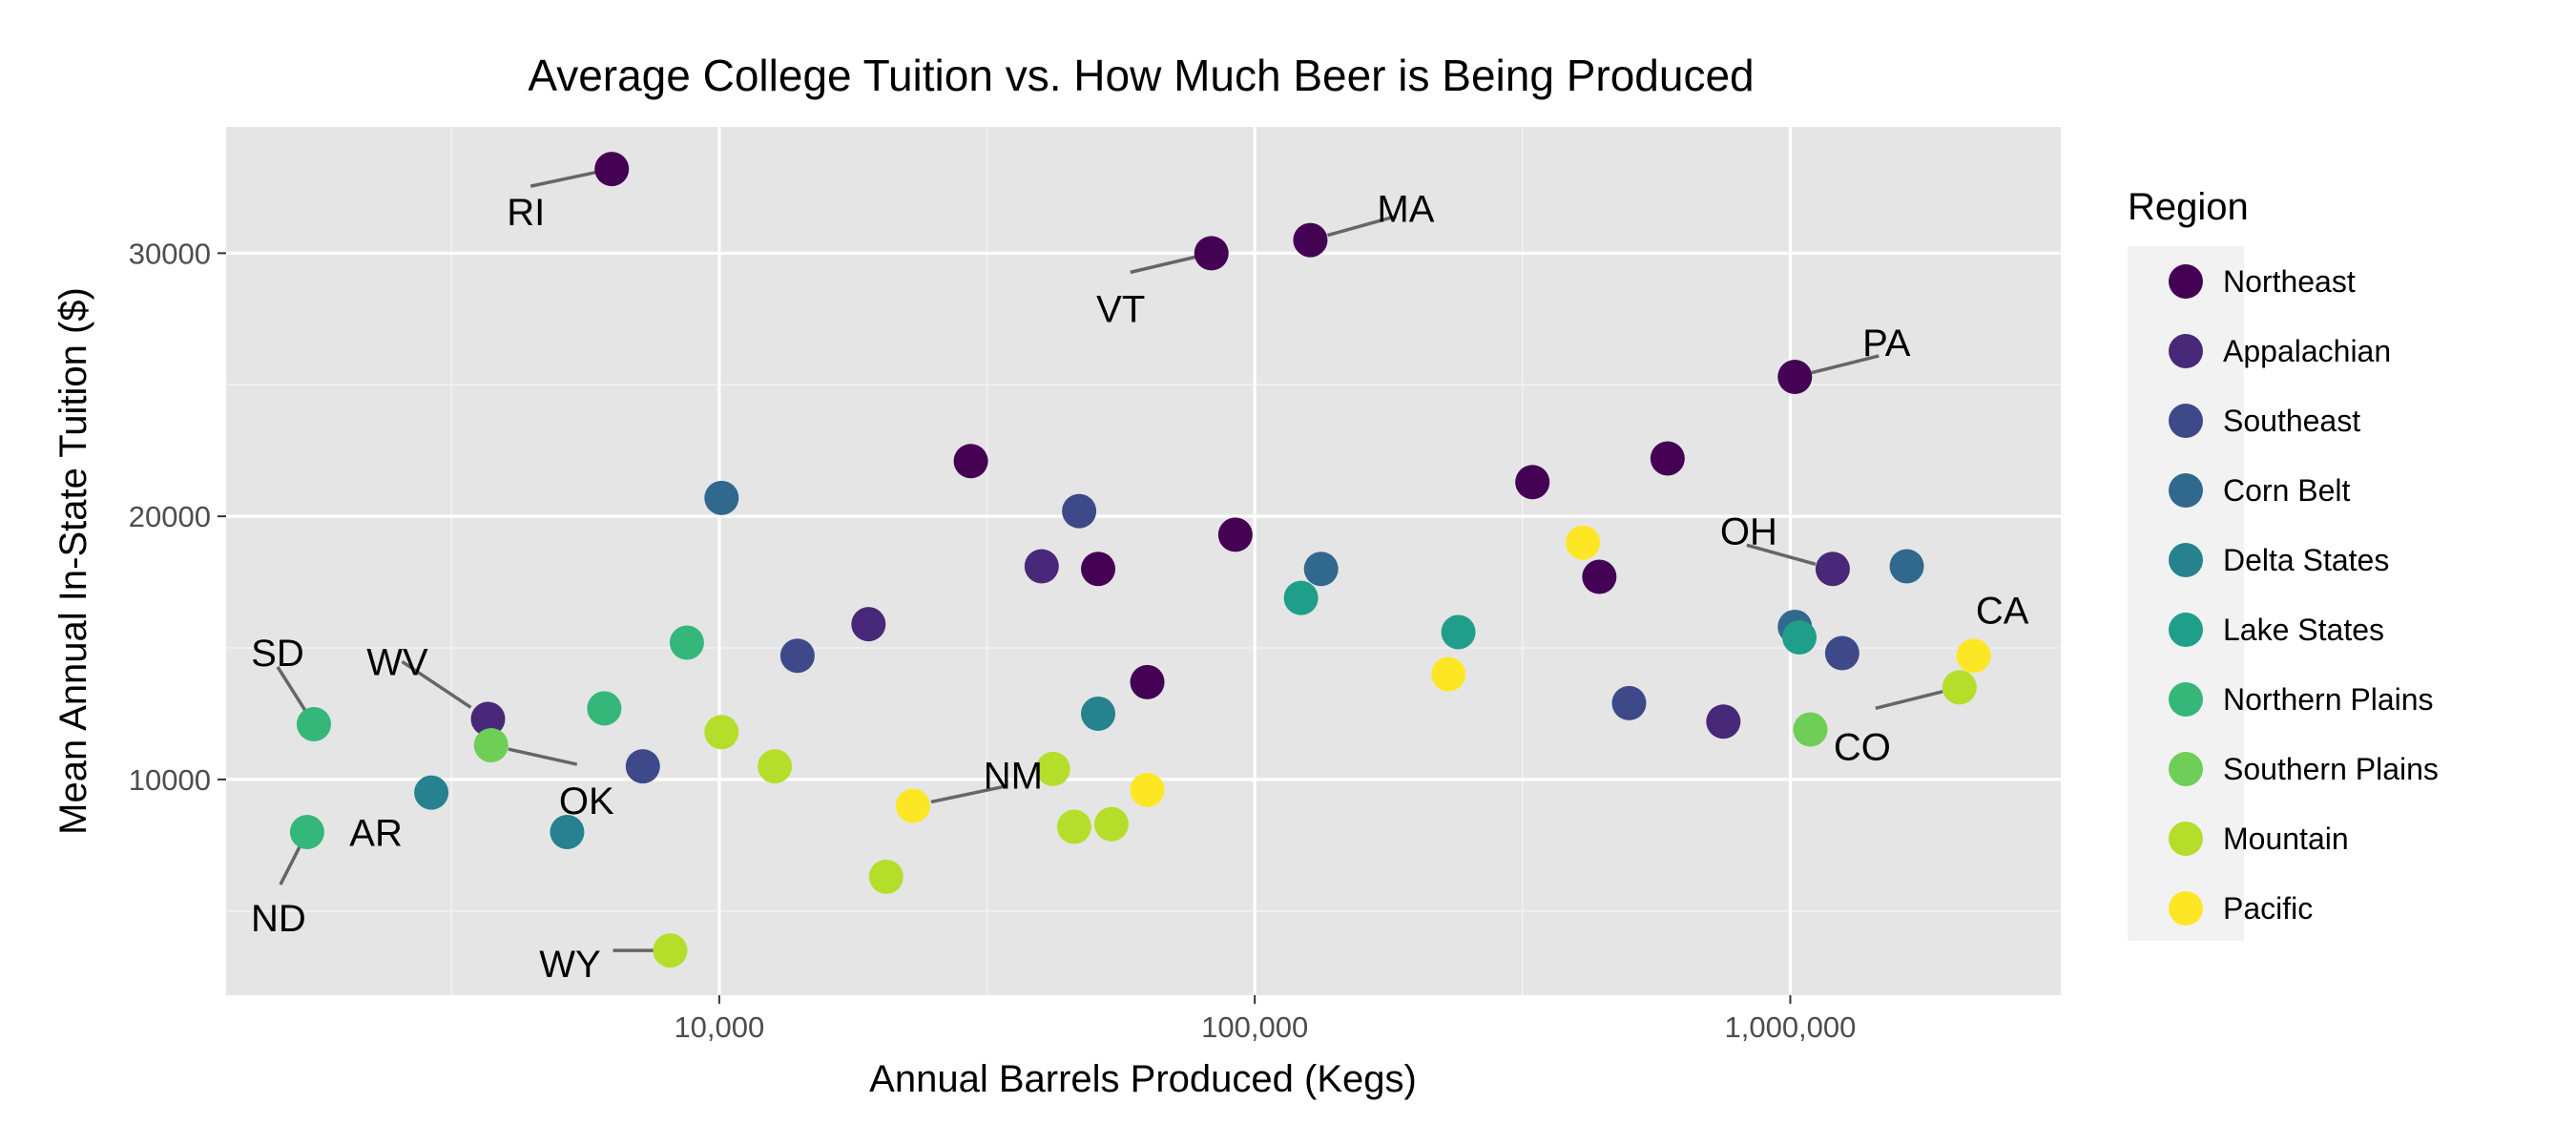 The width and height of the screenshot is (2576, 1145). Describe the element at coordinates (2188, 207) in the screenshot. I see `legend-title: Region` at that location.